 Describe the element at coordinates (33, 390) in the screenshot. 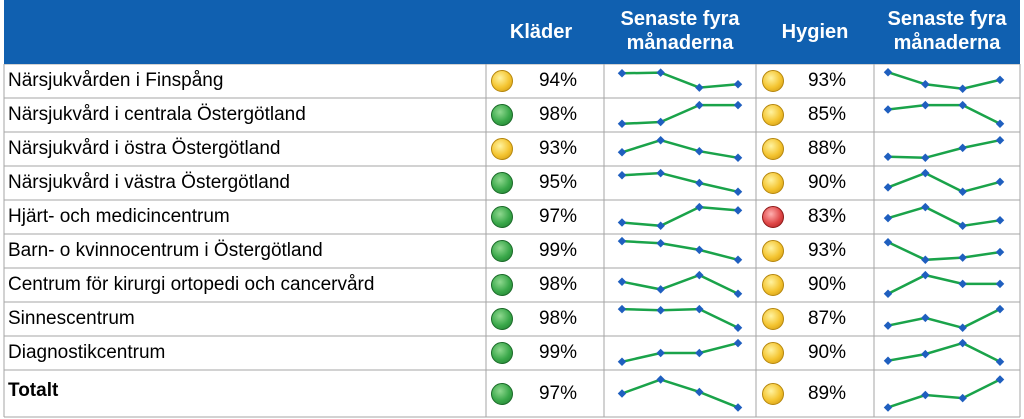

I see `row-label: Totalt` at that location.